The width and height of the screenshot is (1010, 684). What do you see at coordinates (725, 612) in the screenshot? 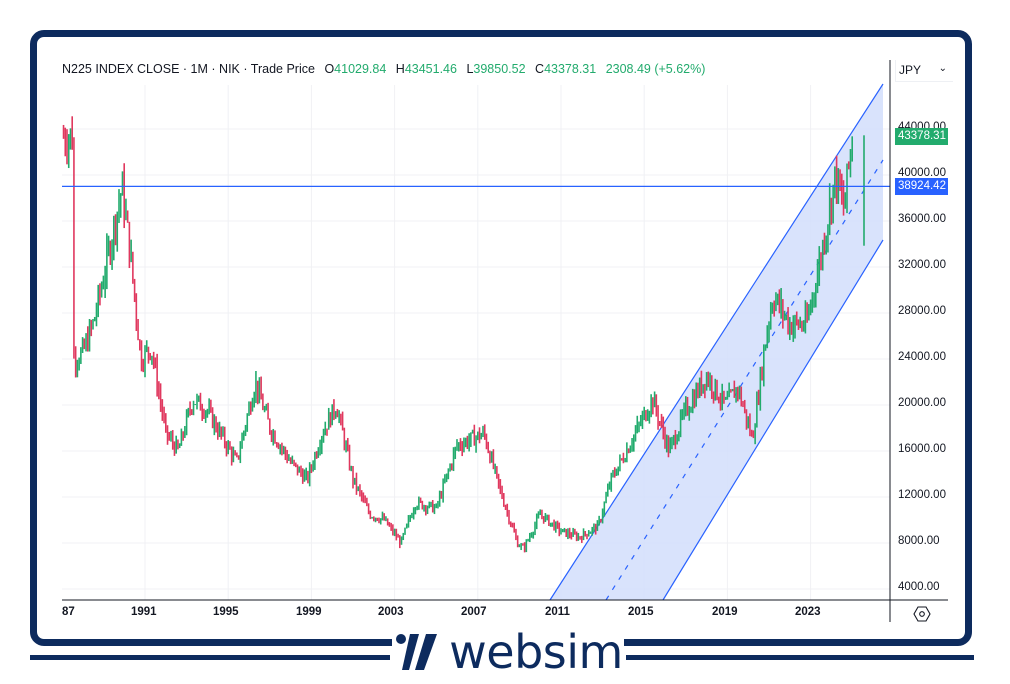
I see `time-axis-label: 2019` at bounding box center [725, 612].